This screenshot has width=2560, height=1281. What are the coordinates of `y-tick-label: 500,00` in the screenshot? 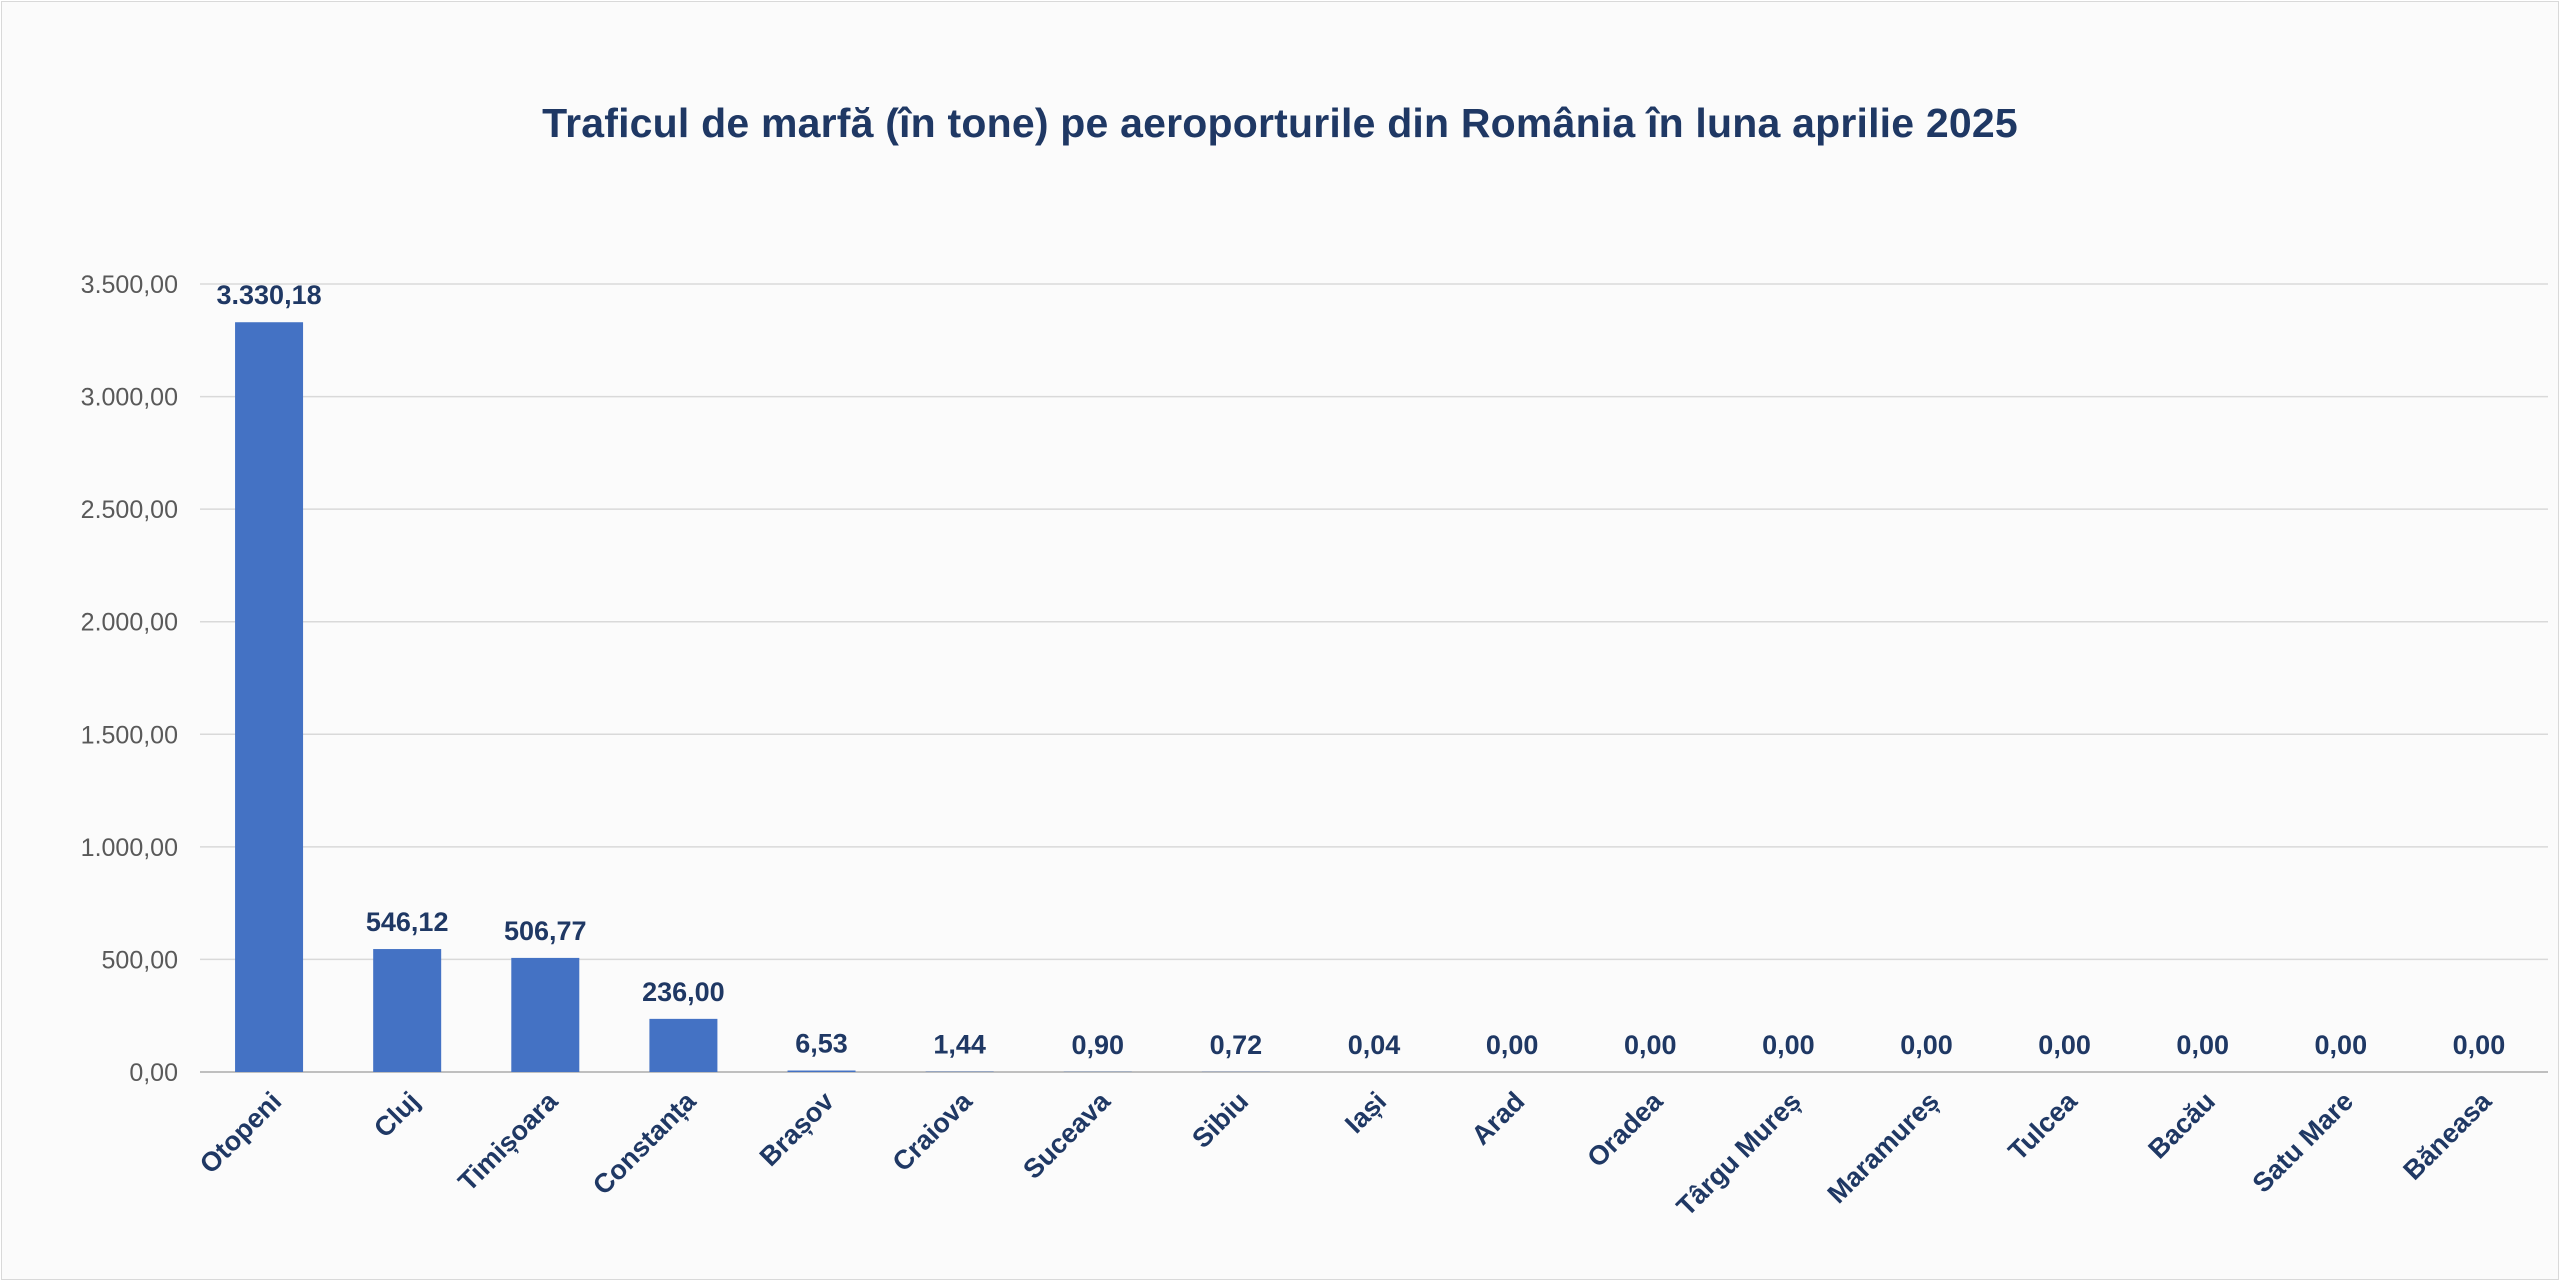 It's located at (140, 960).